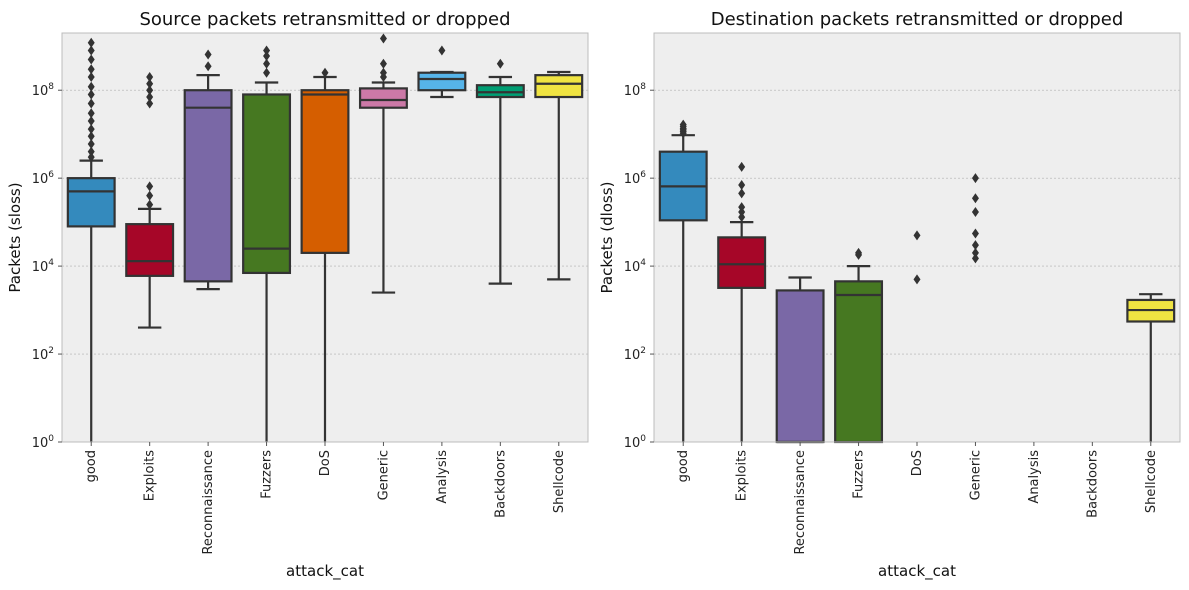 This screenshot has width=1189, height=590. Describe the element at coordinates (917, 463) in the screenshot. I see `right-x-tick-label-dos: DoS` at that location.